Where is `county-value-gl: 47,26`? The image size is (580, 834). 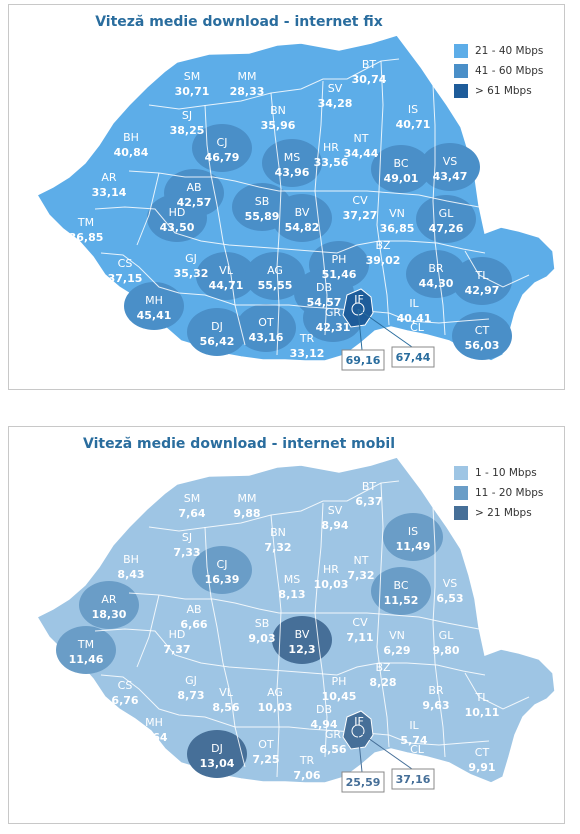
county-value-gl: 47,26 is located at coordinates (446, 228).